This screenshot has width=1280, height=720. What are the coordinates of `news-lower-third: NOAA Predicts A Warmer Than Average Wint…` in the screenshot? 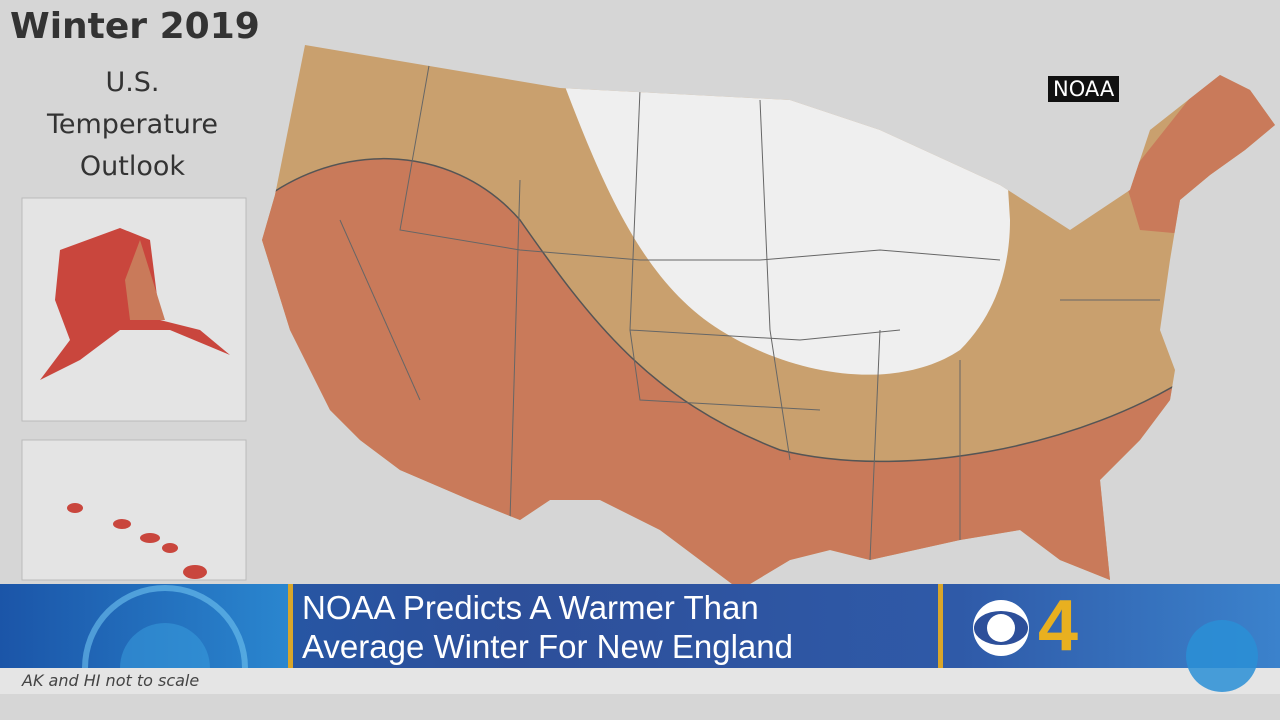 It's located at (640, 626).